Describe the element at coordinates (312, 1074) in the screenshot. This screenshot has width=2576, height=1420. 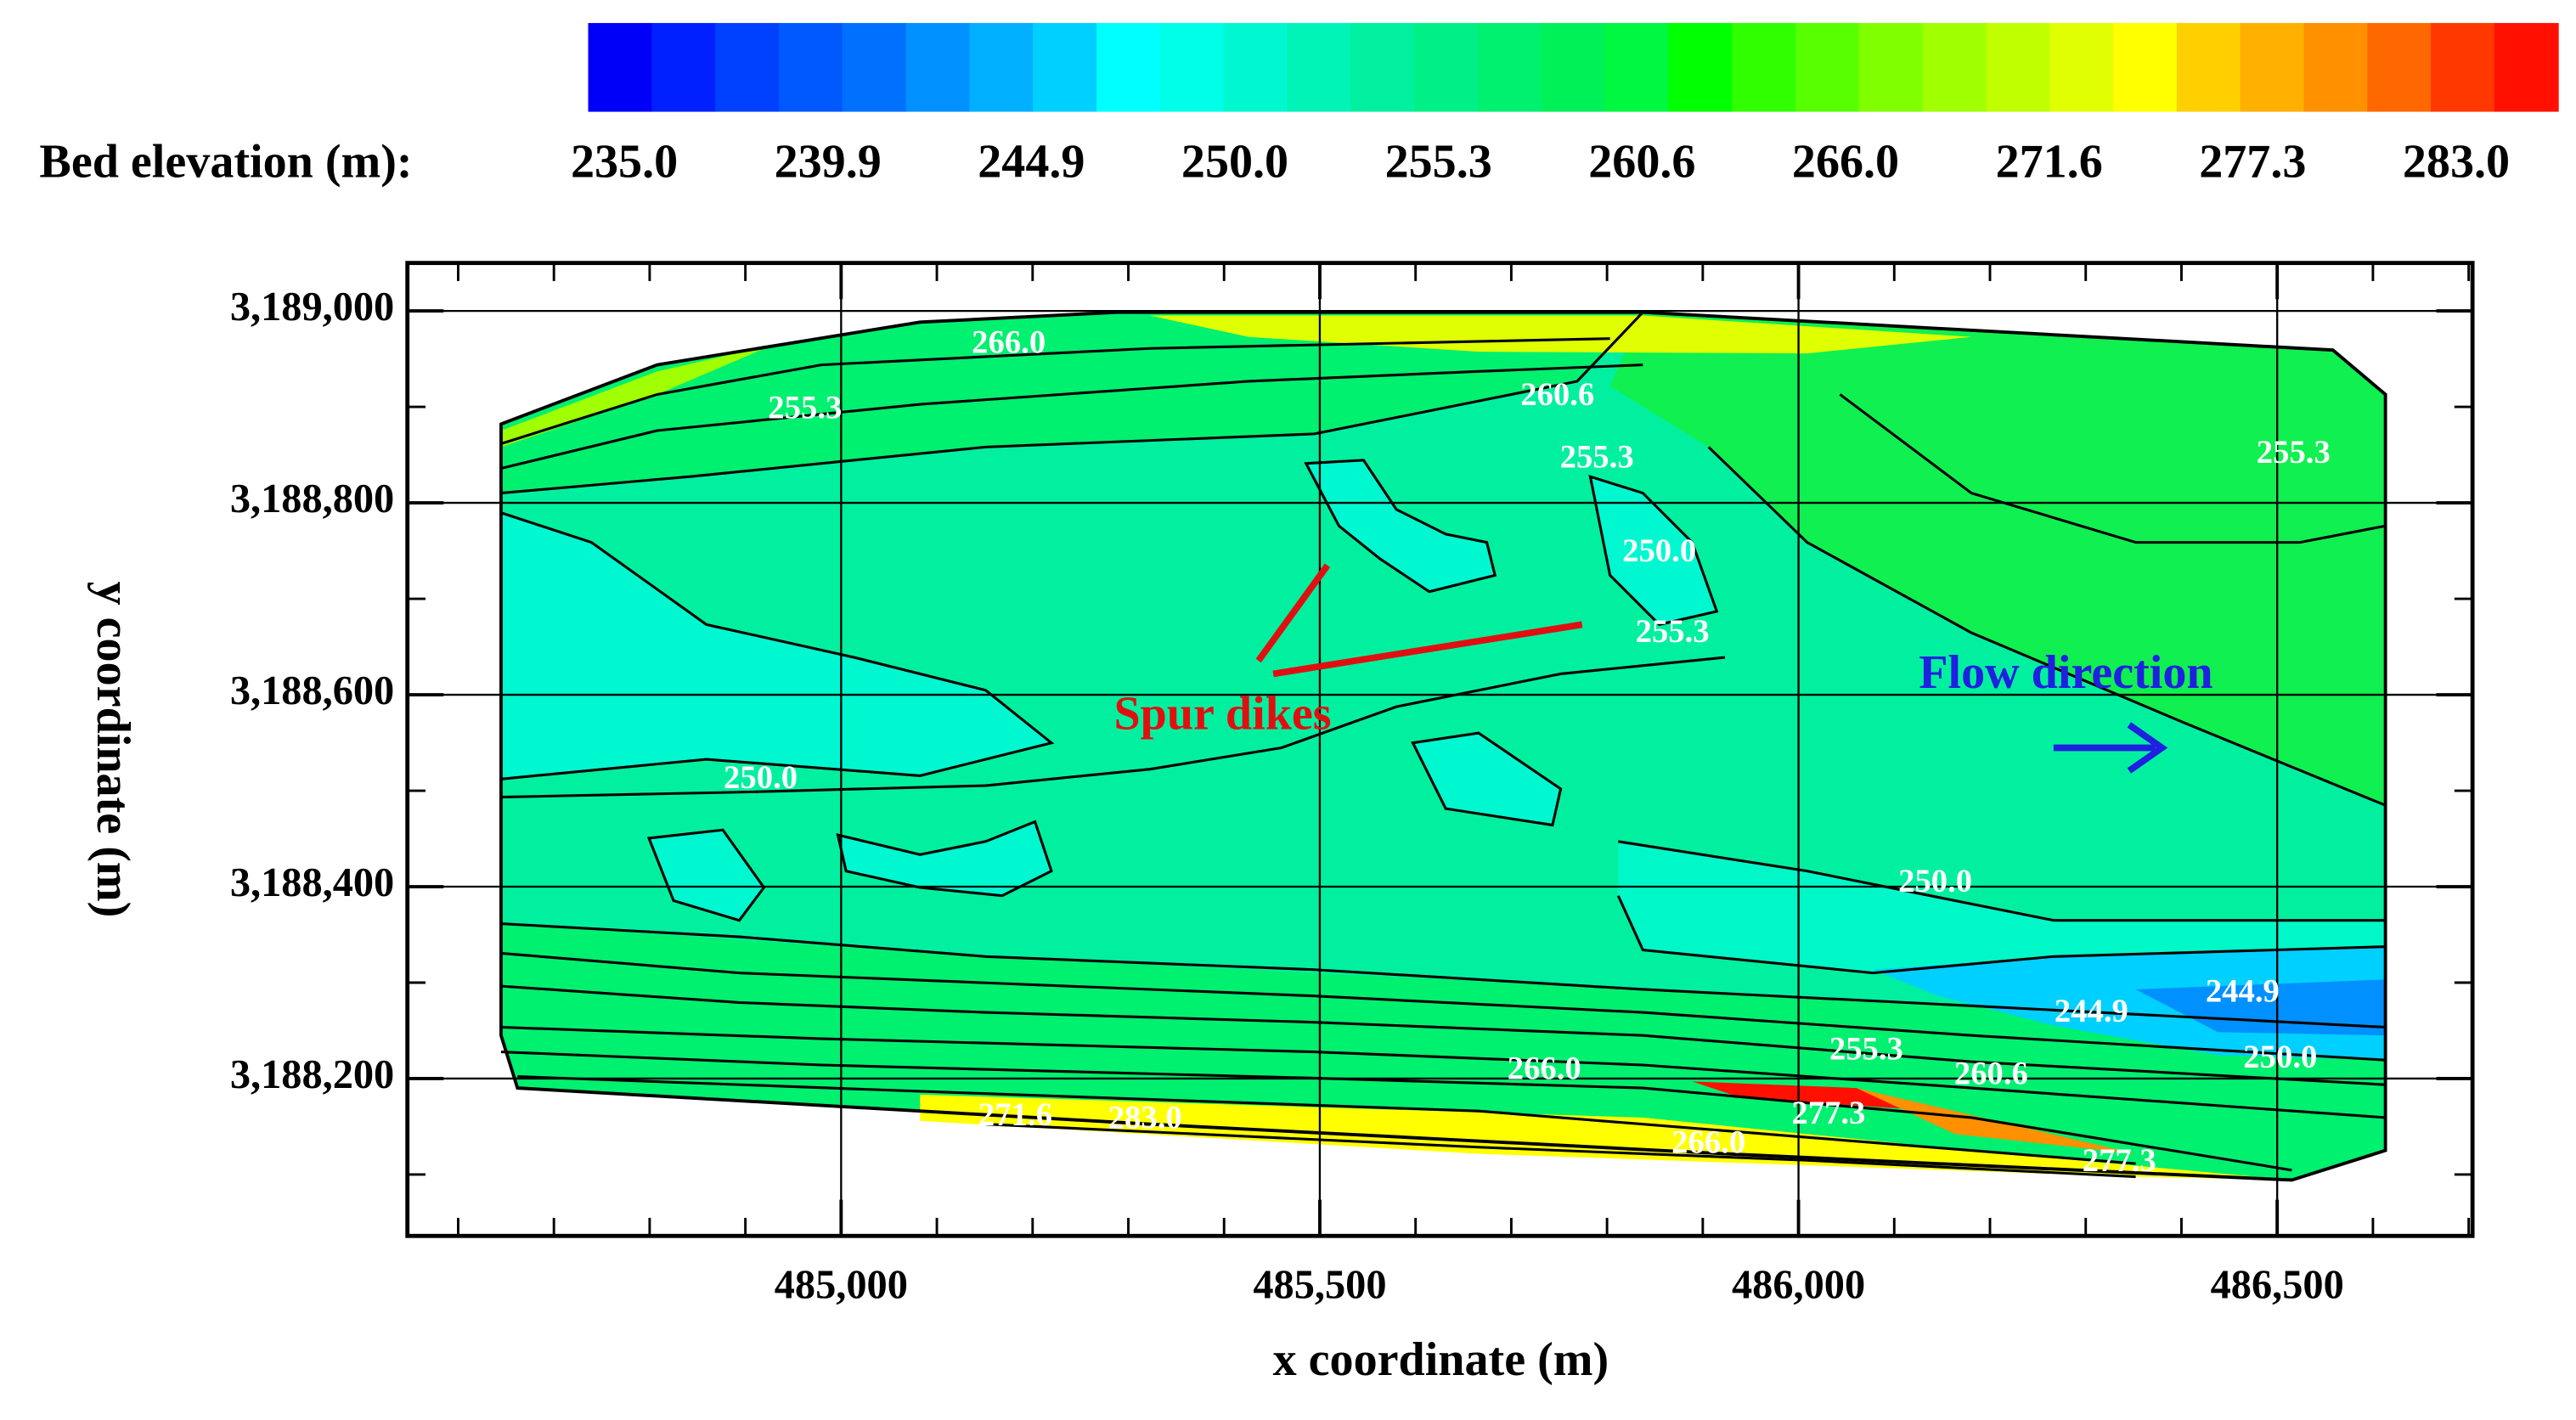
I see `y-tick-label: 3,188,200` at that location.